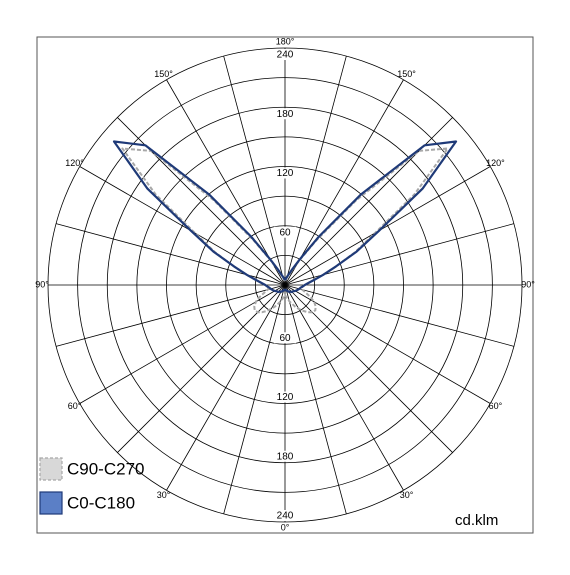 This screenshot has width=570, height=575. What do you see at coordinates (106, 468) in the screenshot?
I see `legend-label: C90-C270` at bounding box center [106, 468].